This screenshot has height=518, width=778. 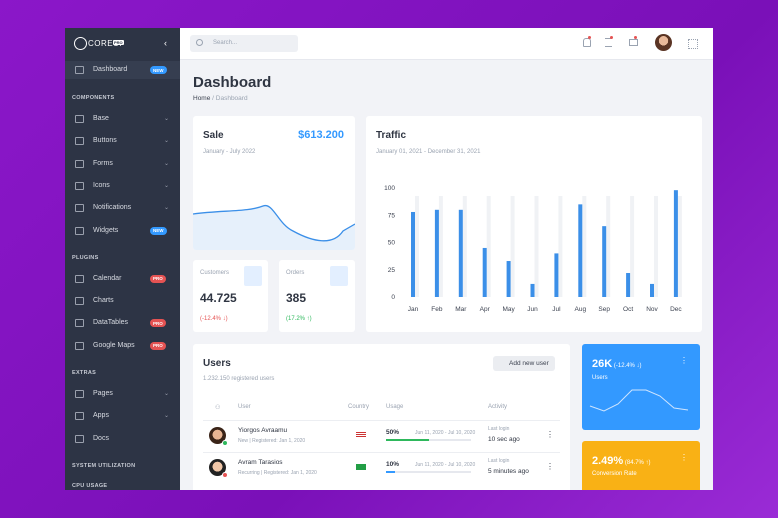 What do you see at coordinates (693, 44) in the screenshot?
I see `apps-icon` at bounding box center [693, 44].